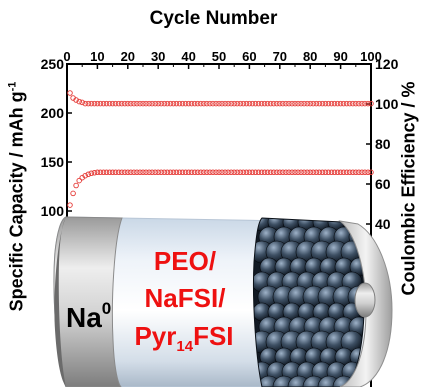 The height and width of the screenshot is (387, 427). Describe the element at coordinates (371, 56) in the screenshot. I see `x-tick-label: 100` at that location.